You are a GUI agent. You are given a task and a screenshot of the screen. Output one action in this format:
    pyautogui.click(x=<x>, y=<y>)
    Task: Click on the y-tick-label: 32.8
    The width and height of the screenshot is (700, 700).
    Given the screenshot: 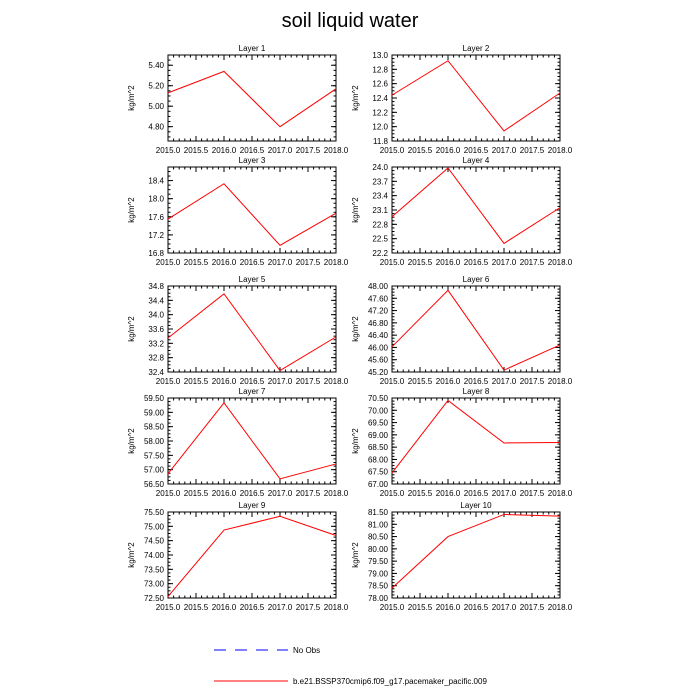 What is the action you would take?
    pyautogui.click(x=156, y=358)
    